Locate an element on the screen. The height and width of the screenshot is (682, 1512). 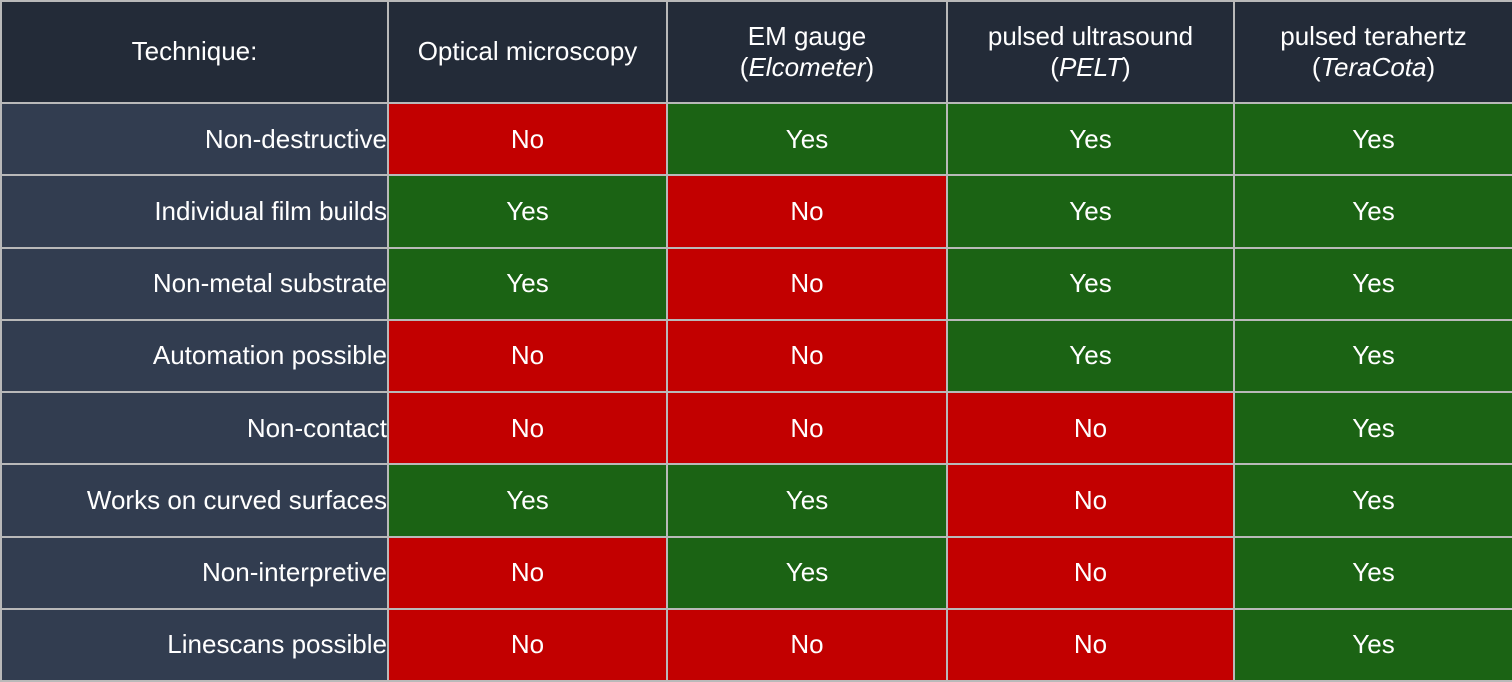
row-label: Automation possible is located at coordinates (194, 356).